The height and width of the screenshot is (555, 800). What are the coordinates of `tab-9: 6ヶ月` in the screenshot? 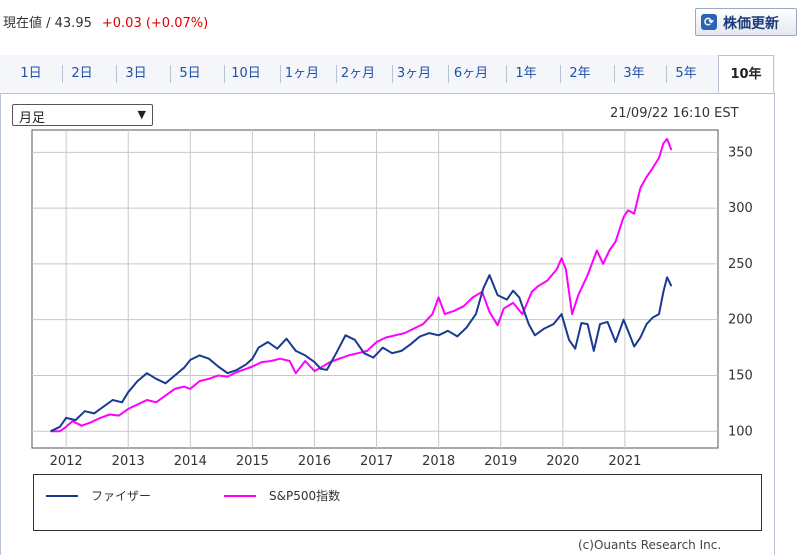 It's located at (471, 74).